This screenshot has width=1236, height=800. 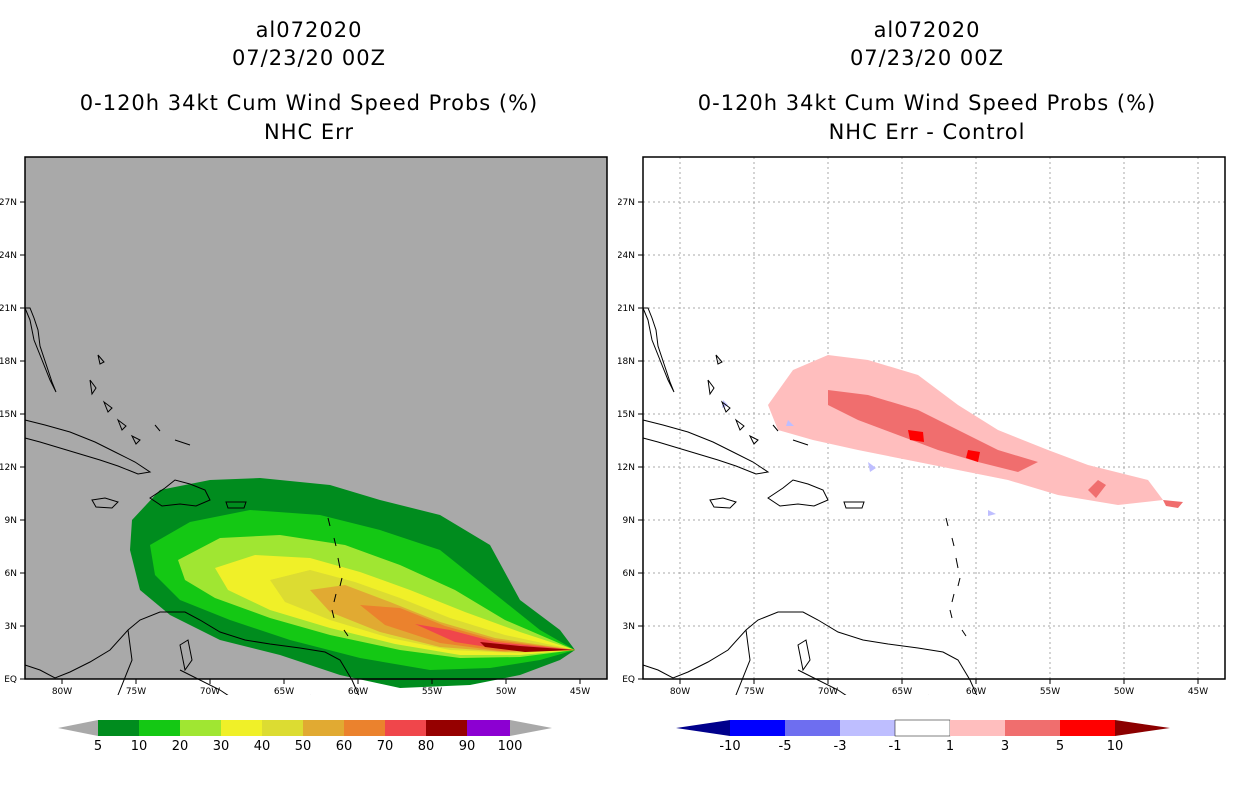 I want to click on left-probability-contours, so click(x=352, y=583).